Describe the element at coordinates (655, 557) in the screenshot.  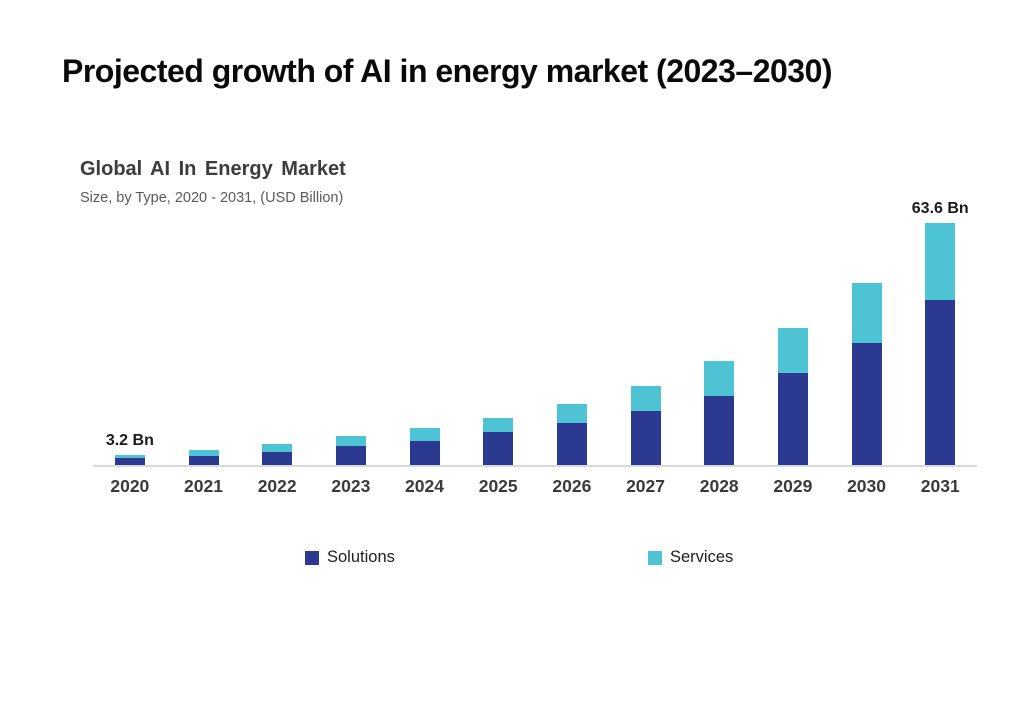
I see `legend-swatch-services` at that location.